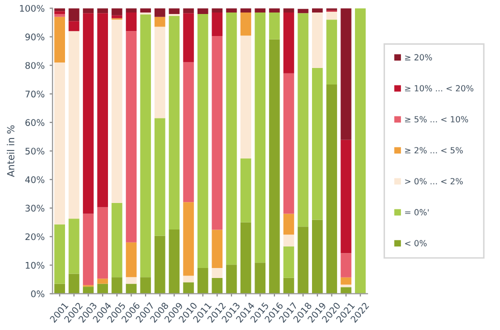  Describe the element at coordinates (34, 180) in the screenshot. I see `y-tick-label: 40%` at that location.